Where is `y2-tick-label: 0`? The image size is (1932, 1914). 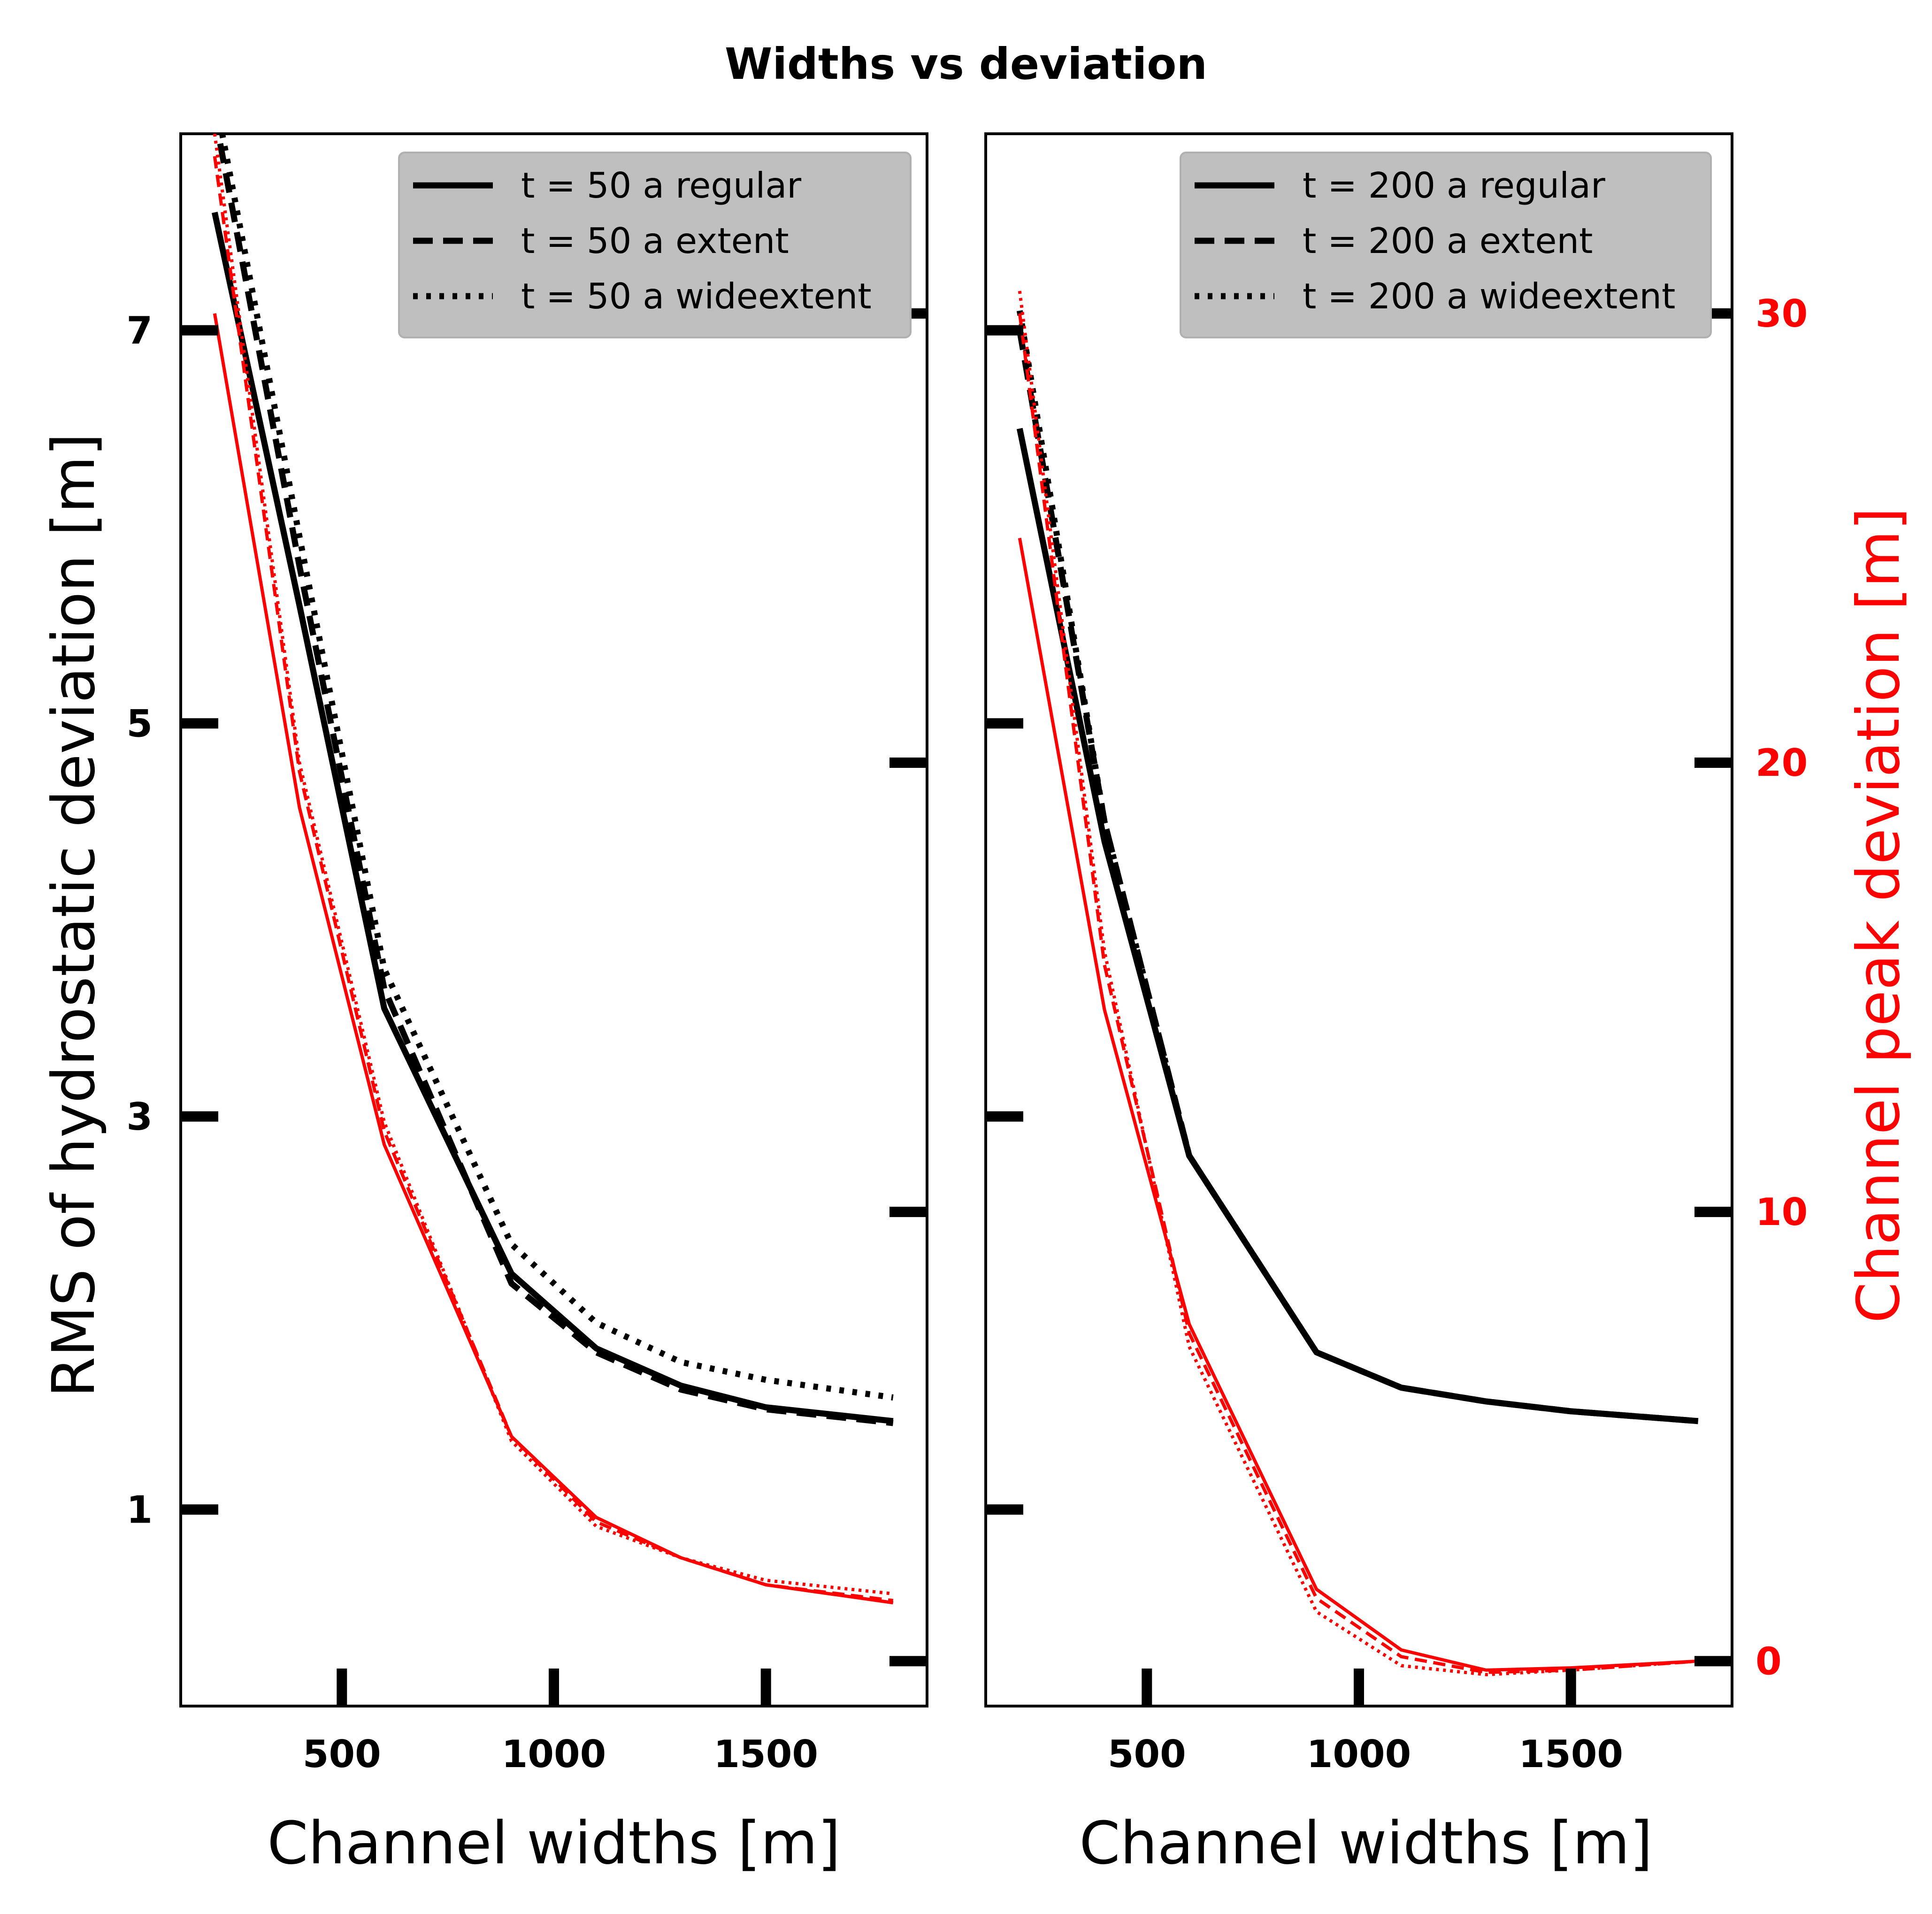
y2-tick-label: 0 is located at coordinates (1769, 1661).